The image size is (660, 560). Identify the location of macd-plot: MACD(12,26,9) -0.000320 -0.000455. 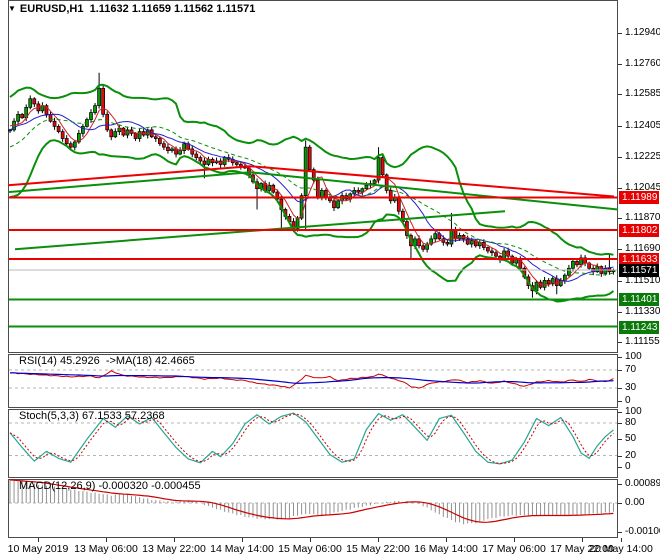
(313, 508).